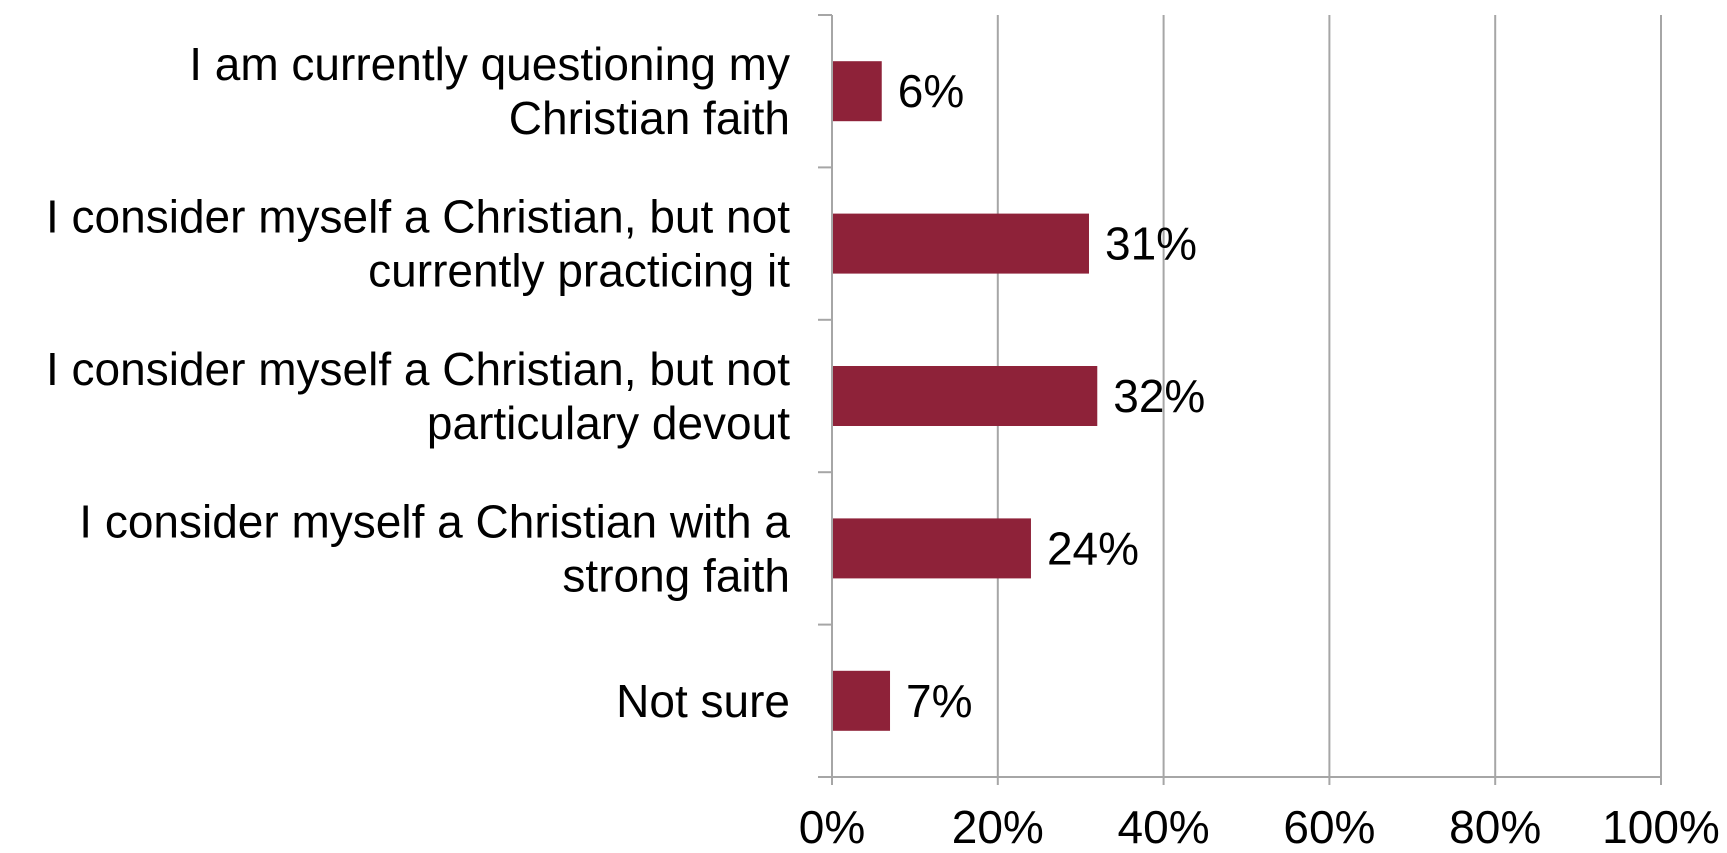  I want to click on data-label: 7%, so click(939, 701).